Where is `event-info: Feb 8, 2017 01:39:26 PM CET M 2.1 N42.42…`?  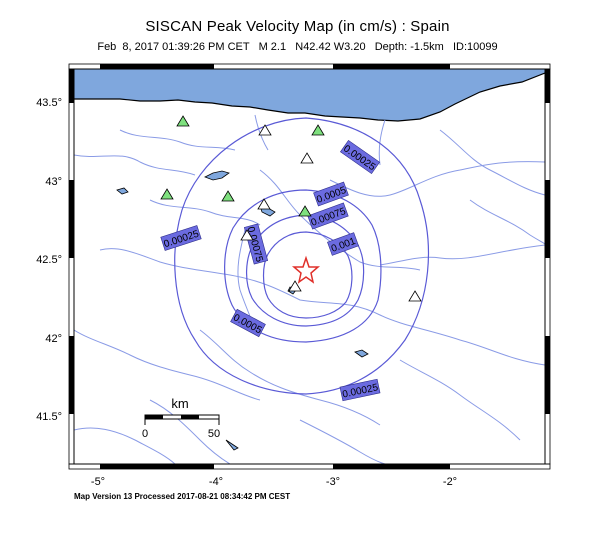
event-info: Feb 8, 2017 01:39:26 PM CET M 2.1 N42.42… is located at coordinates (297, 47).